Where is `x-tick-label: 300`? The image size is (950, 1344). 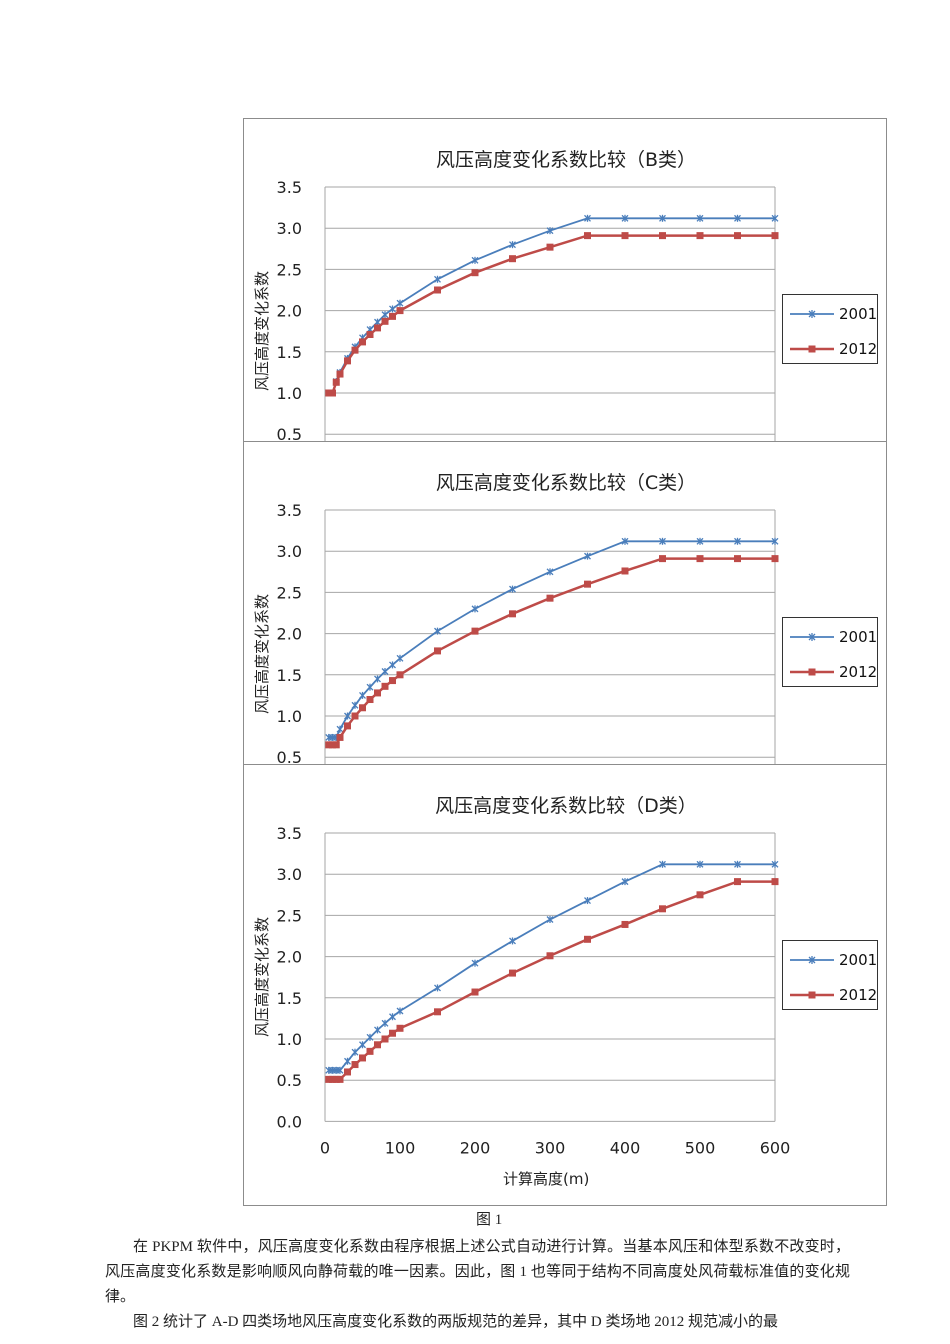
x-tick-label: 300 is located at coordinates (550, 1147).